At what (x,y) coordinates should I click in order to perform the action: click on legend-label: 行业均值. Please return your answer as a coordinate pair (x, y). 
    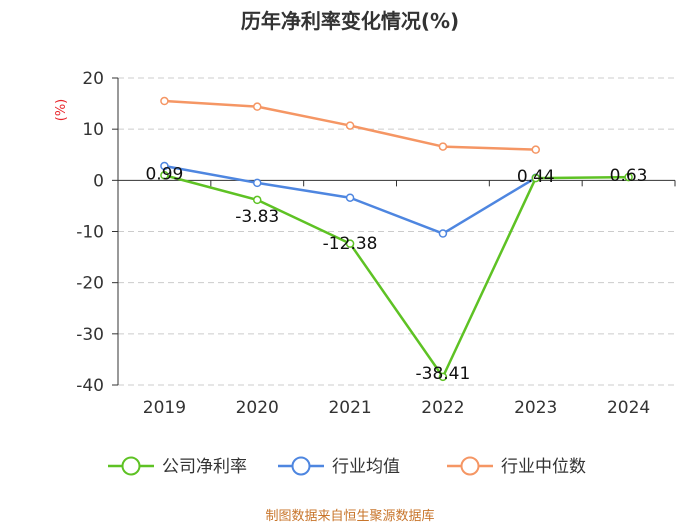
    Looking at the image, I should click on (366, 467).